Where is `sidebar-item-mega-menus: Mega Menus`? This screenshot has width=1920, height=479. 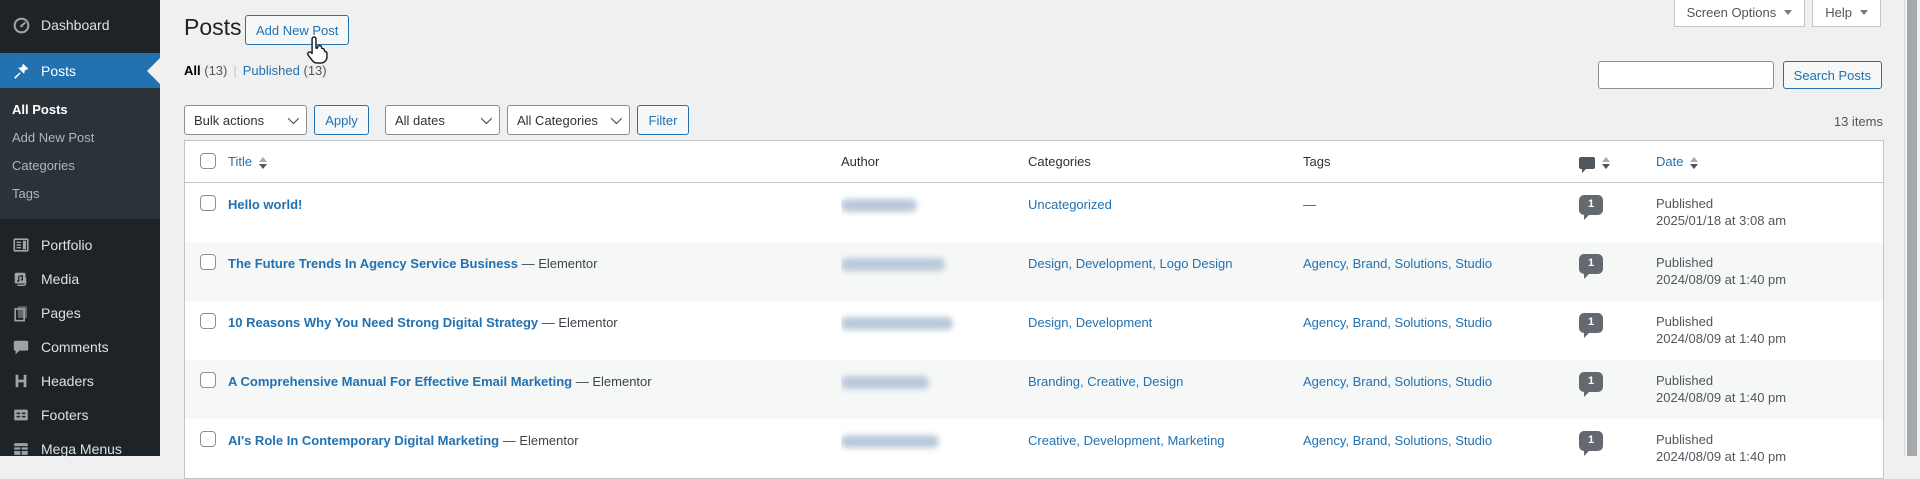 sidebar-item-mega-menus: Mega Menus is located at coordinates (80, 449).